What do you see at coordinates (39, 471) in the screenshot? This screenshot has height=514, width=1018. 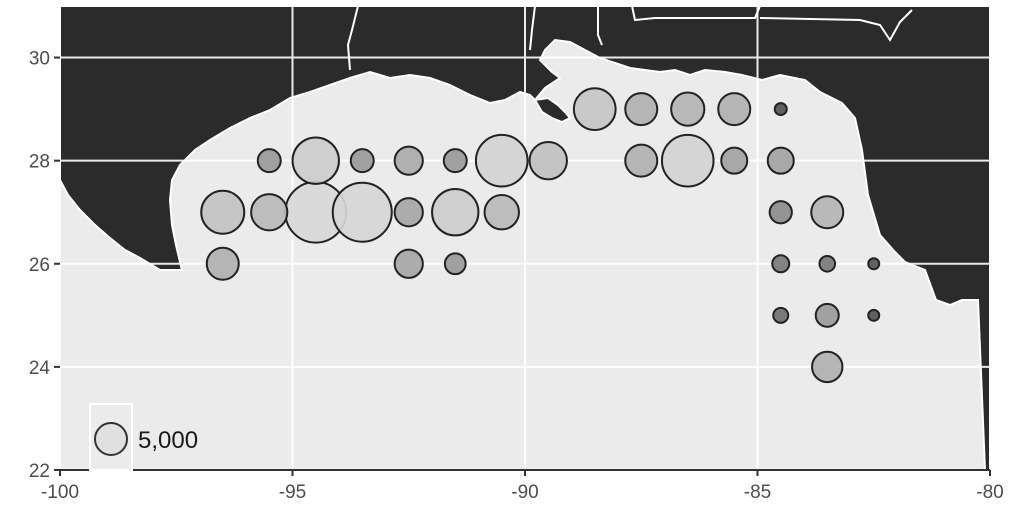 I see `y-tick-label: 22` at bounding box center [39, 471].